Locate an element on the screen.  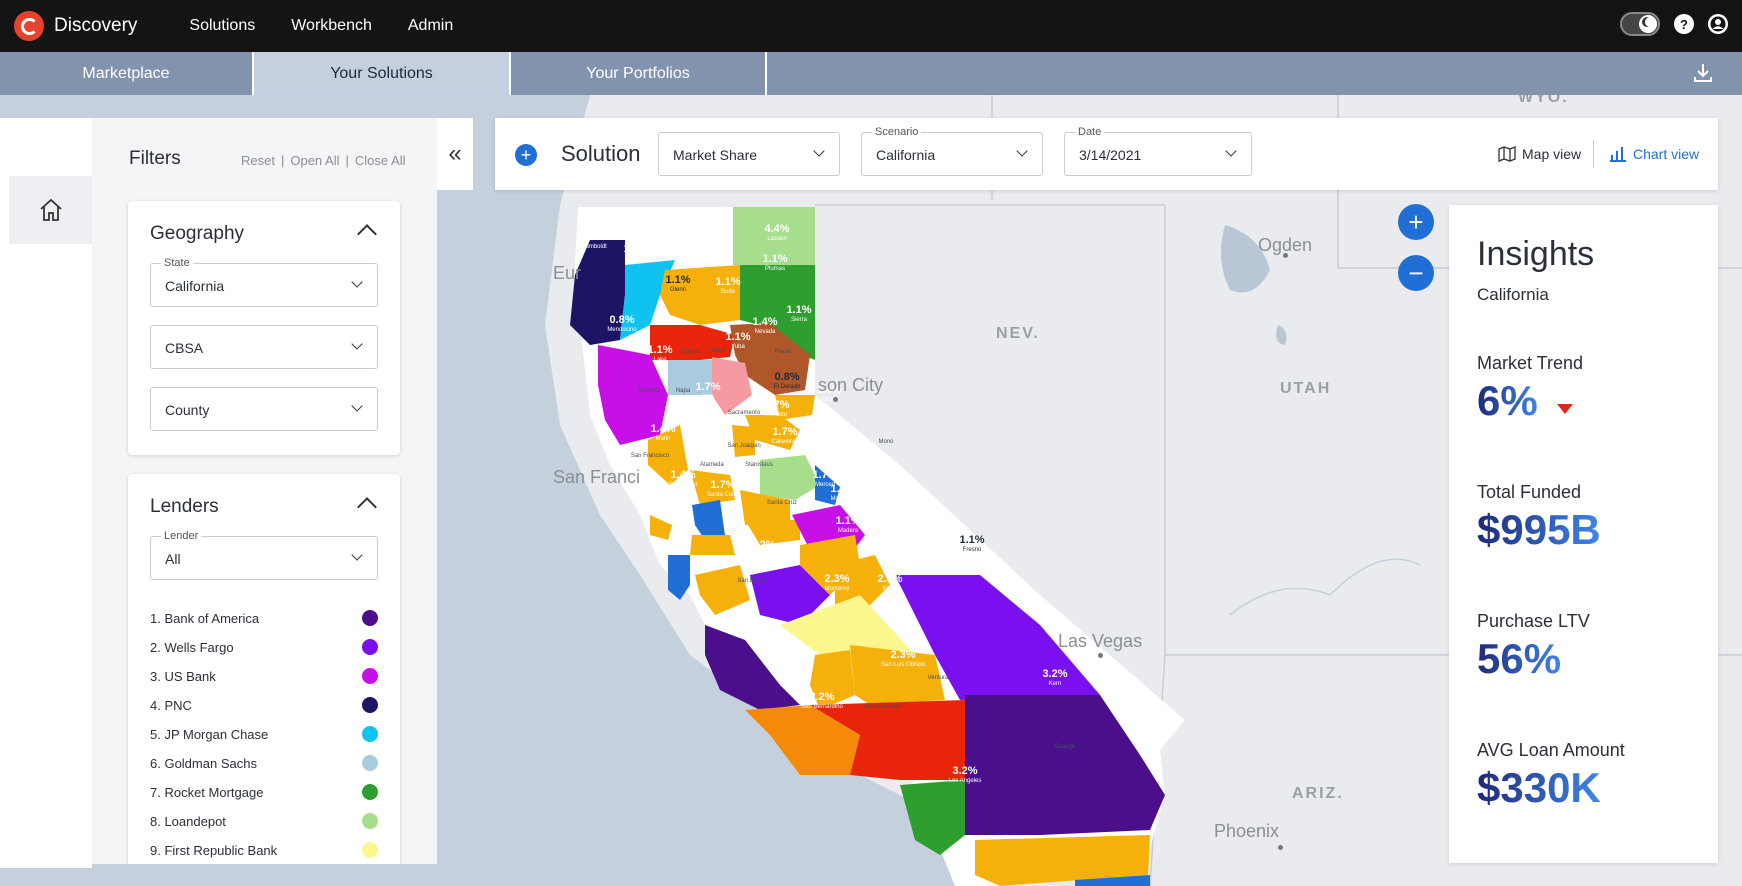
county-label: 3.2% Kern is located at coordinates (1055, 677).